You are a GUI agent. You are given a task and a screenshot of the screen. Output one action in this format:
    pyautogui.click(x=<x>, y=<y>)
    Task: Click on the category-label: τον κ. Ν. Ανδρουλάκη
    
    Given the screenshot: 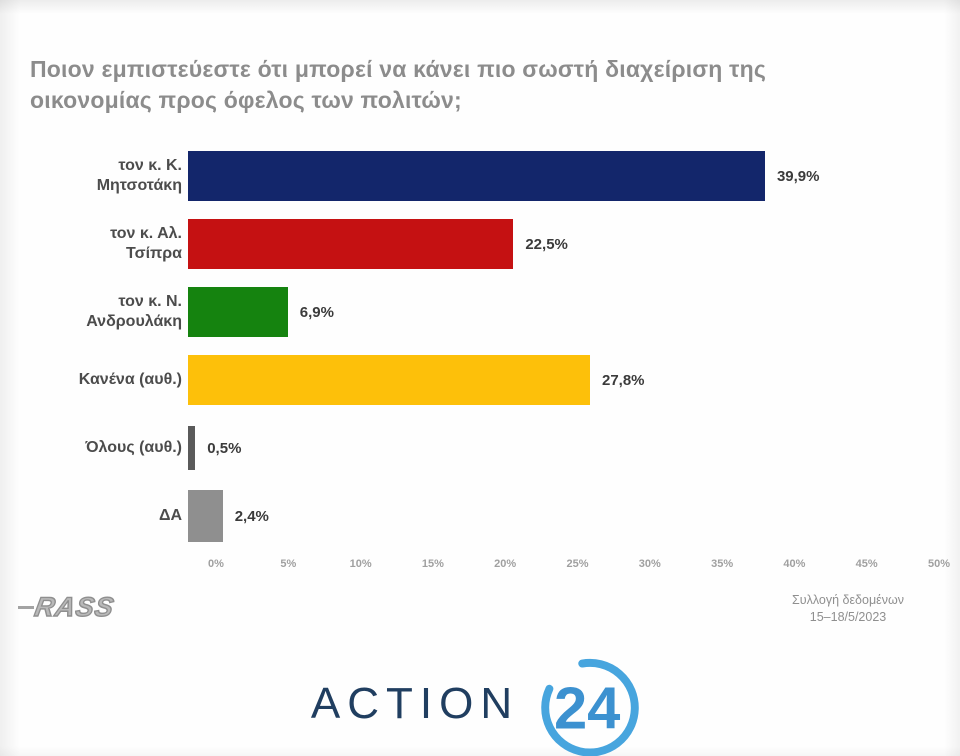 What is the action you would take?
    pyautogui.click(x=134, y=311)
    